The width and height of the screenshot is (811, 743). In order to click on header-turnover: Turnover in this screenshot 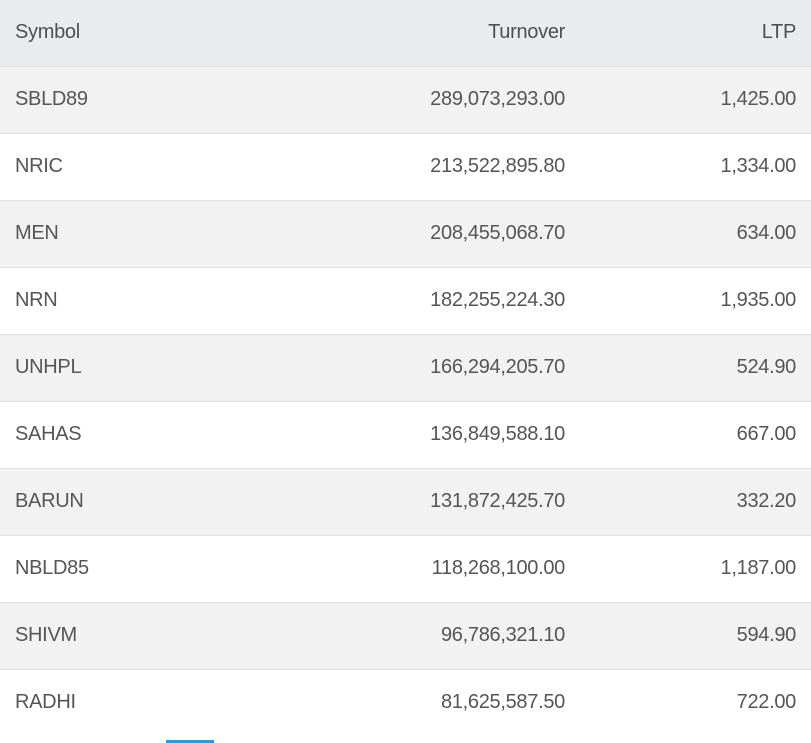, I will do `click(390, 33)`.